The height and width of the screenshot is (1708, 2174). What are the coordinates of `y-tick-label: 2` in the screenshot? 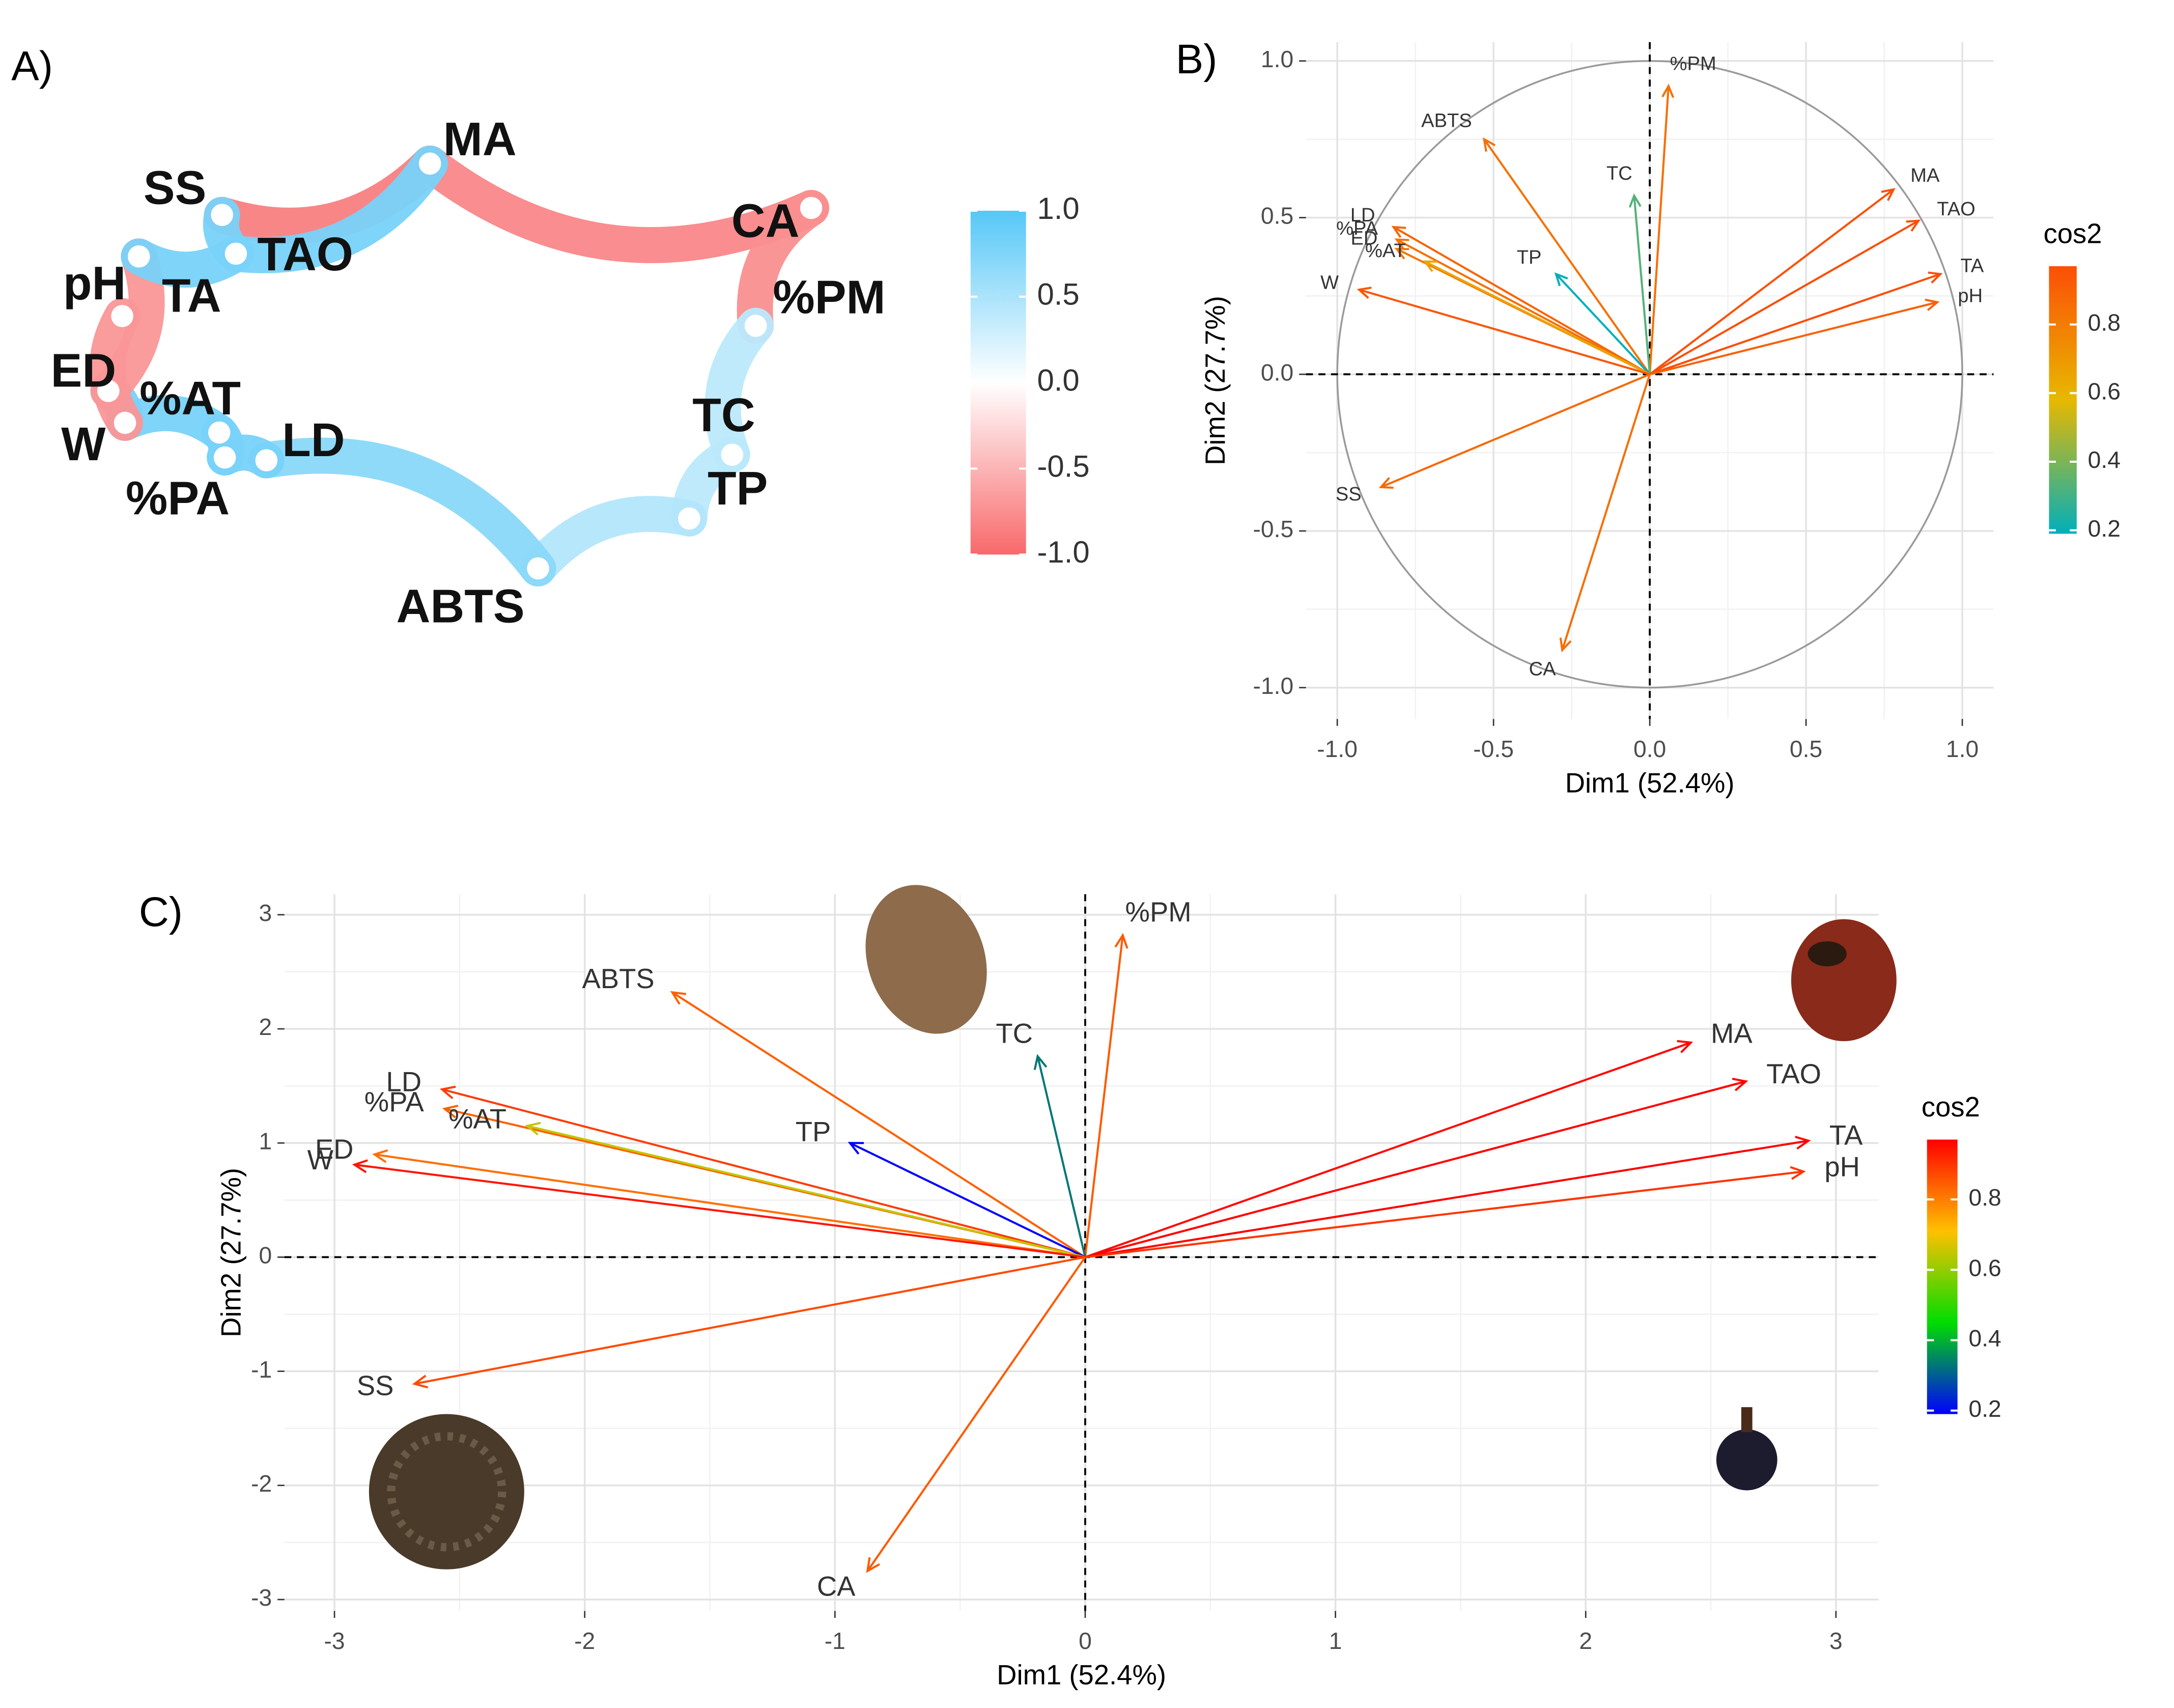 It's located at (265, 1027).